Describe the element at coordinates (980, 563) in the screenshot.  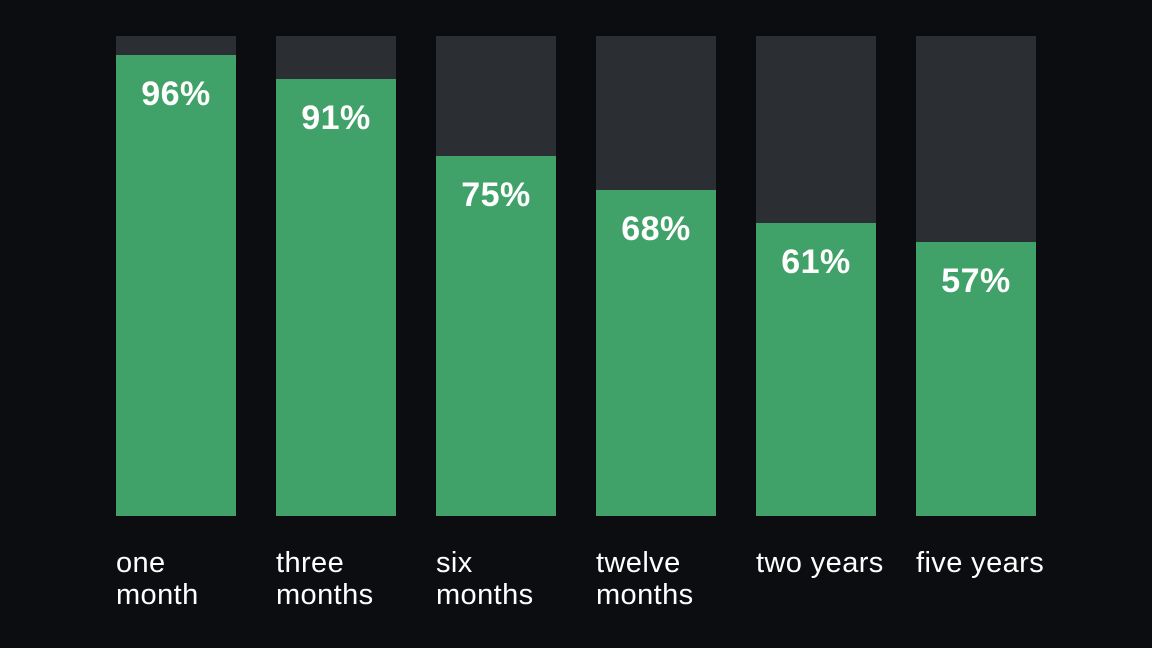
I see `bar-category-label: five years` at that location.